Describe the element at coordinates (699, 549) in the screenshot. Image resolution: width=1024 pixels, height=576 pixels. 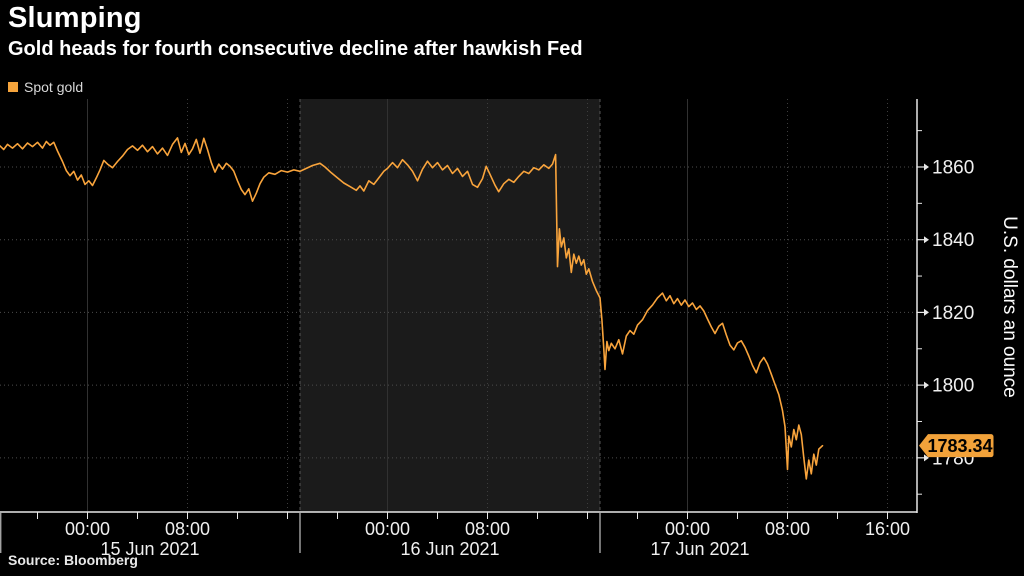
I see `x-date-label: 17 Jun 2021` at that location.